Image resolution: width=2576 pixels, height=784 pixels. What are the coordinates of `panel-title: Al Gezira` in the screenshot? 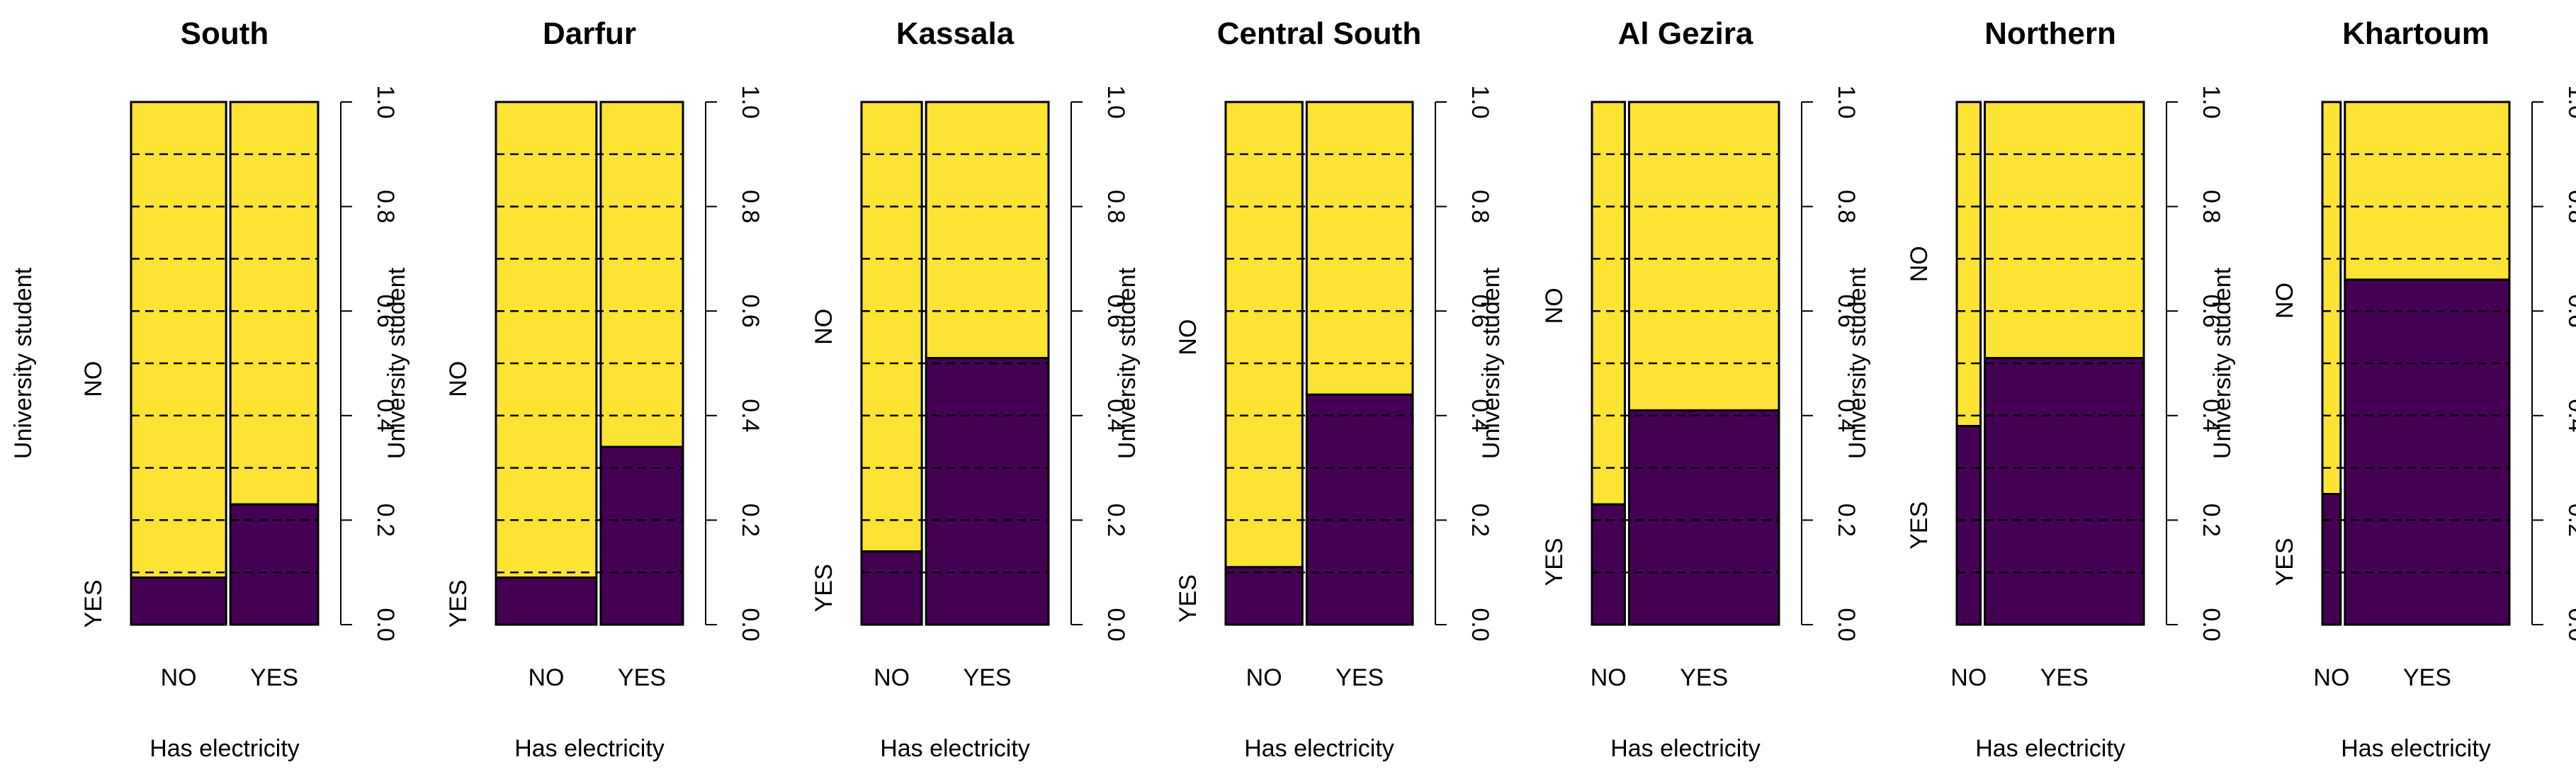 It's located at (1685, 33).